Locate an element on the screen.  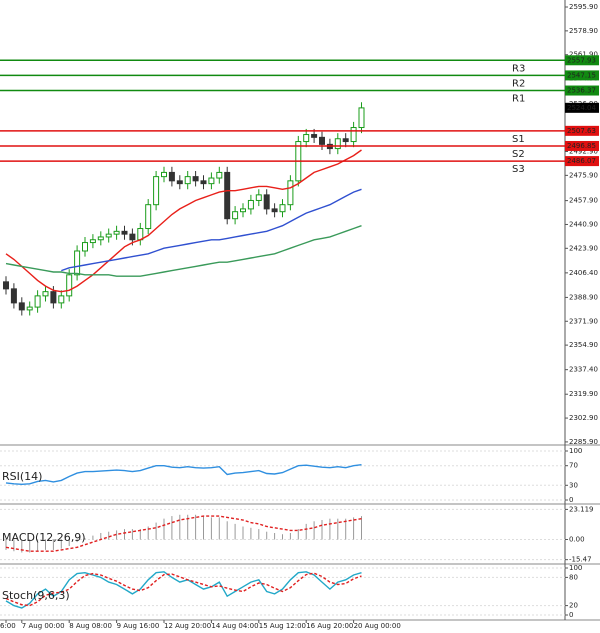
current-price: 2524.04 is located at coordinates (581, 108).